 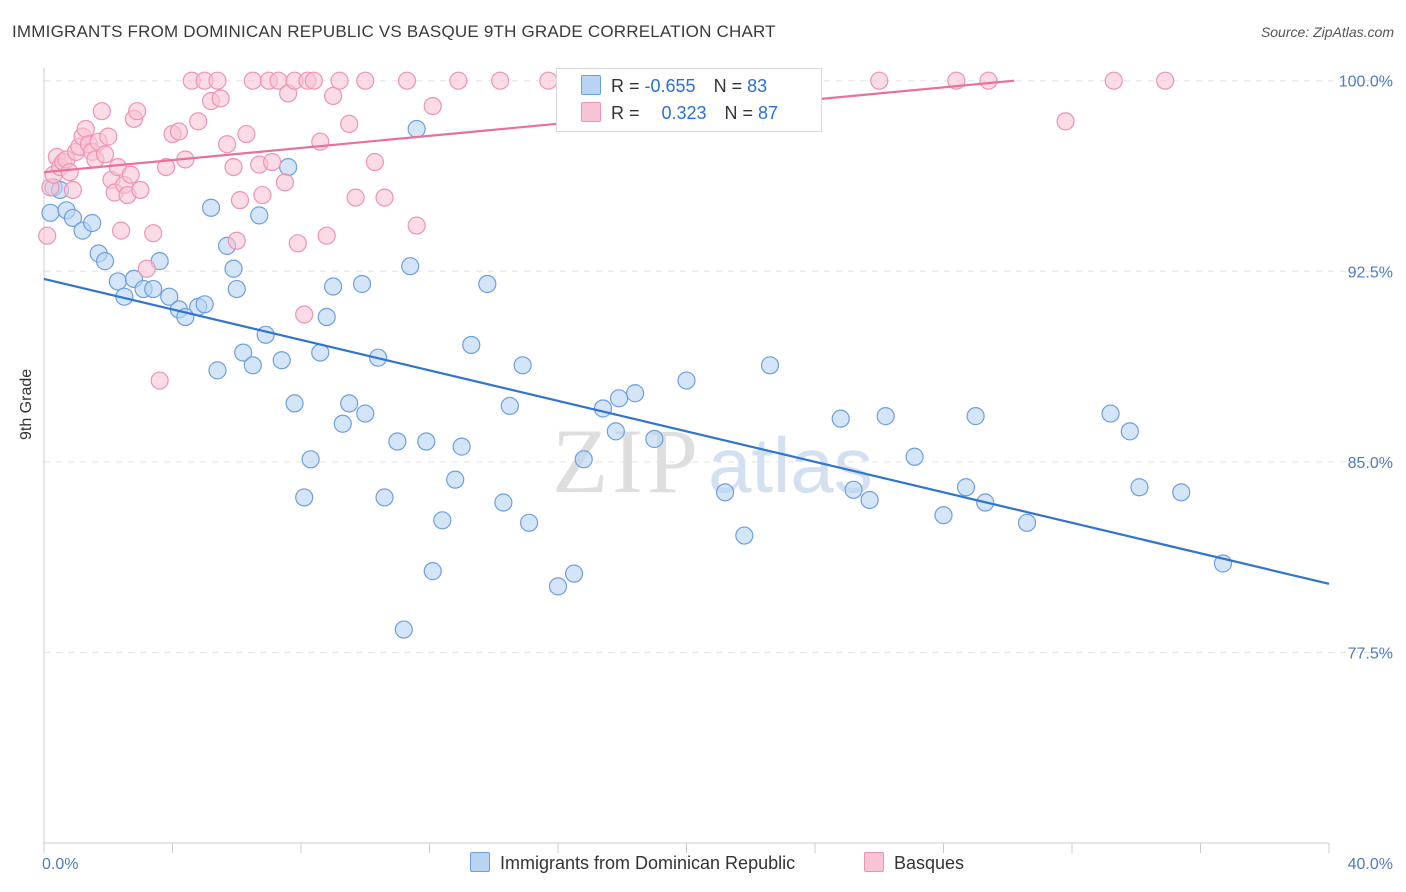 What do you see at coordinates (670, 86) in the screenshot?
I see `r-value-blue: -0.655` at bounding box center [670, 86].